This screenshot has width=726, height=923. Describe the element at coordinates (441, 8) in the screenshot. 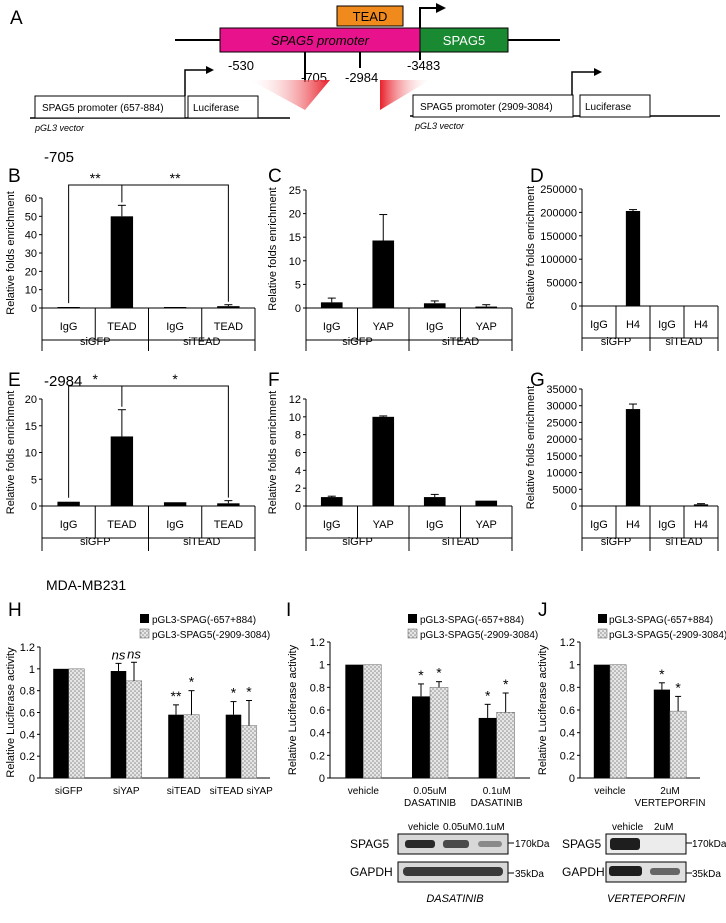

I see `tss-arrowhead-icon` at that location.